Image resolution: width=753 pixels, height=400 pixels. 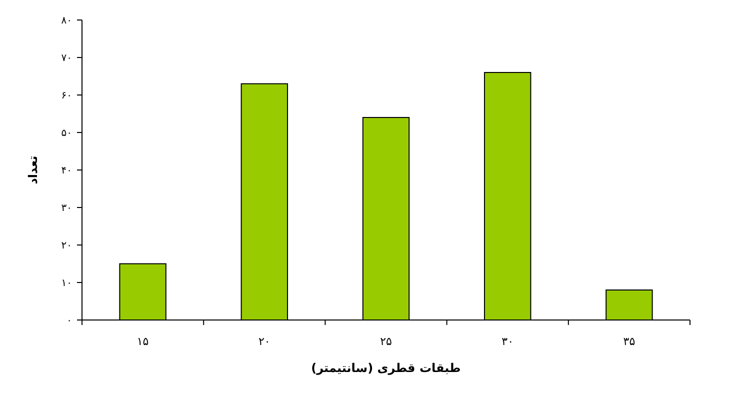 I want to click on y-tick-label: ۱۰, so click(x=66, y=283).